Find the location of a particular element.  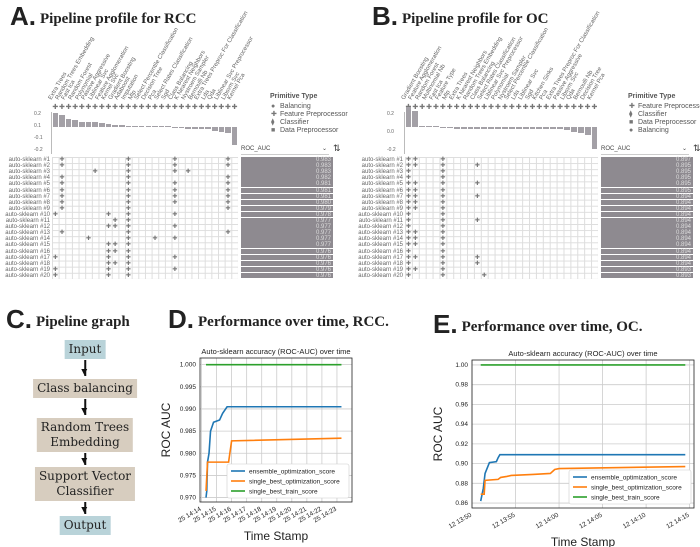

pipeline-score-bar: 0.976 is located at coordinates (287, 275).